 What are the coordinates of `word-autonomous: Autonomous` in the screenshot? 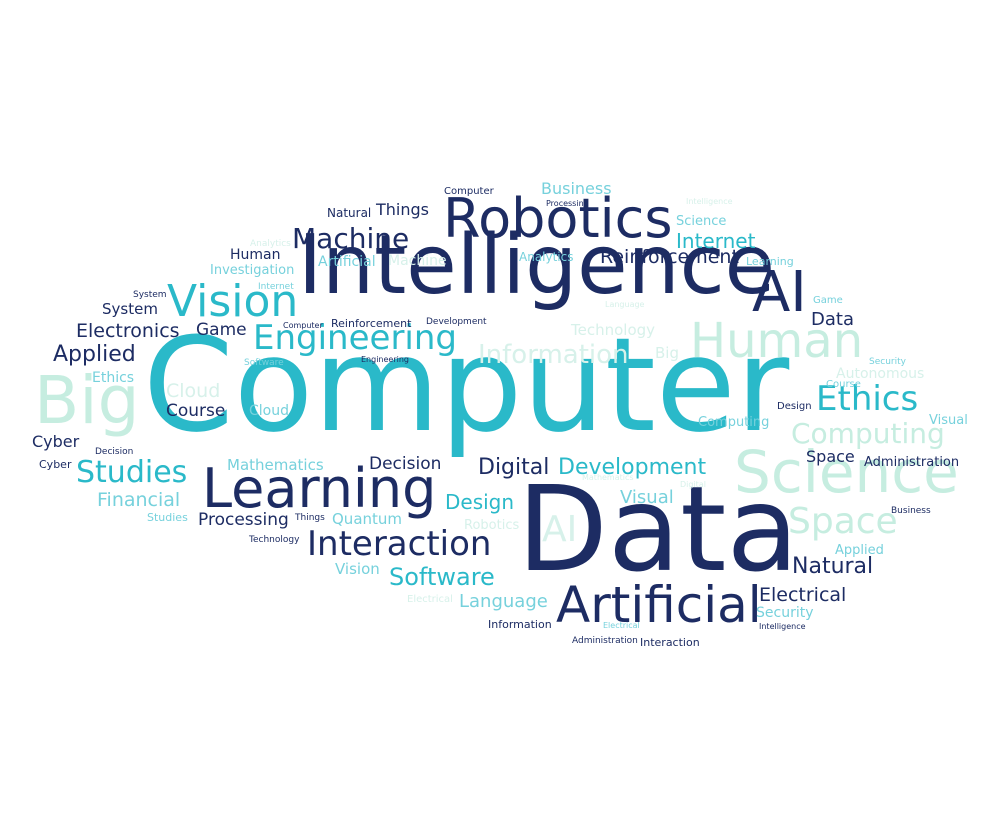 It's located at (880, 374).